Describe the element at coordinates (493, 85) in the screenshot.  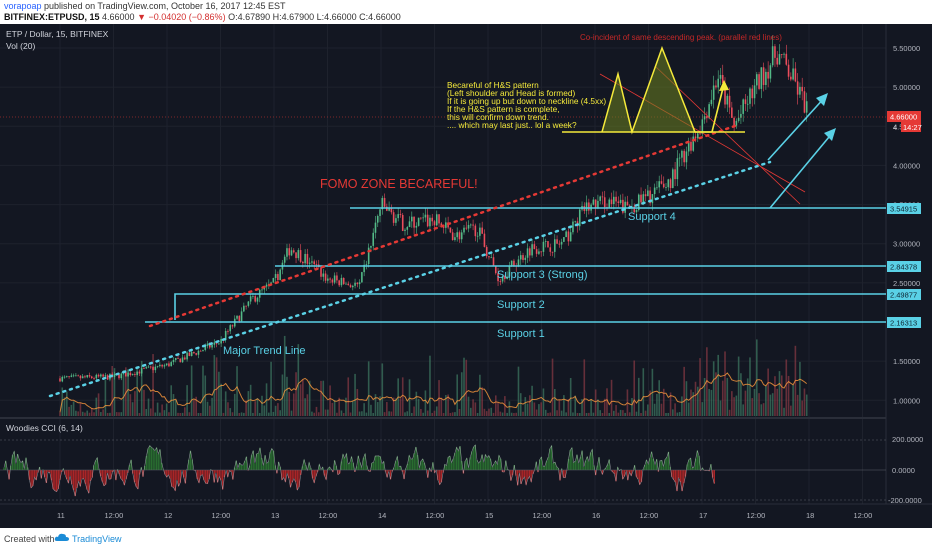
I see `hs-line-1: Becareful of H&S pattern` at that location.